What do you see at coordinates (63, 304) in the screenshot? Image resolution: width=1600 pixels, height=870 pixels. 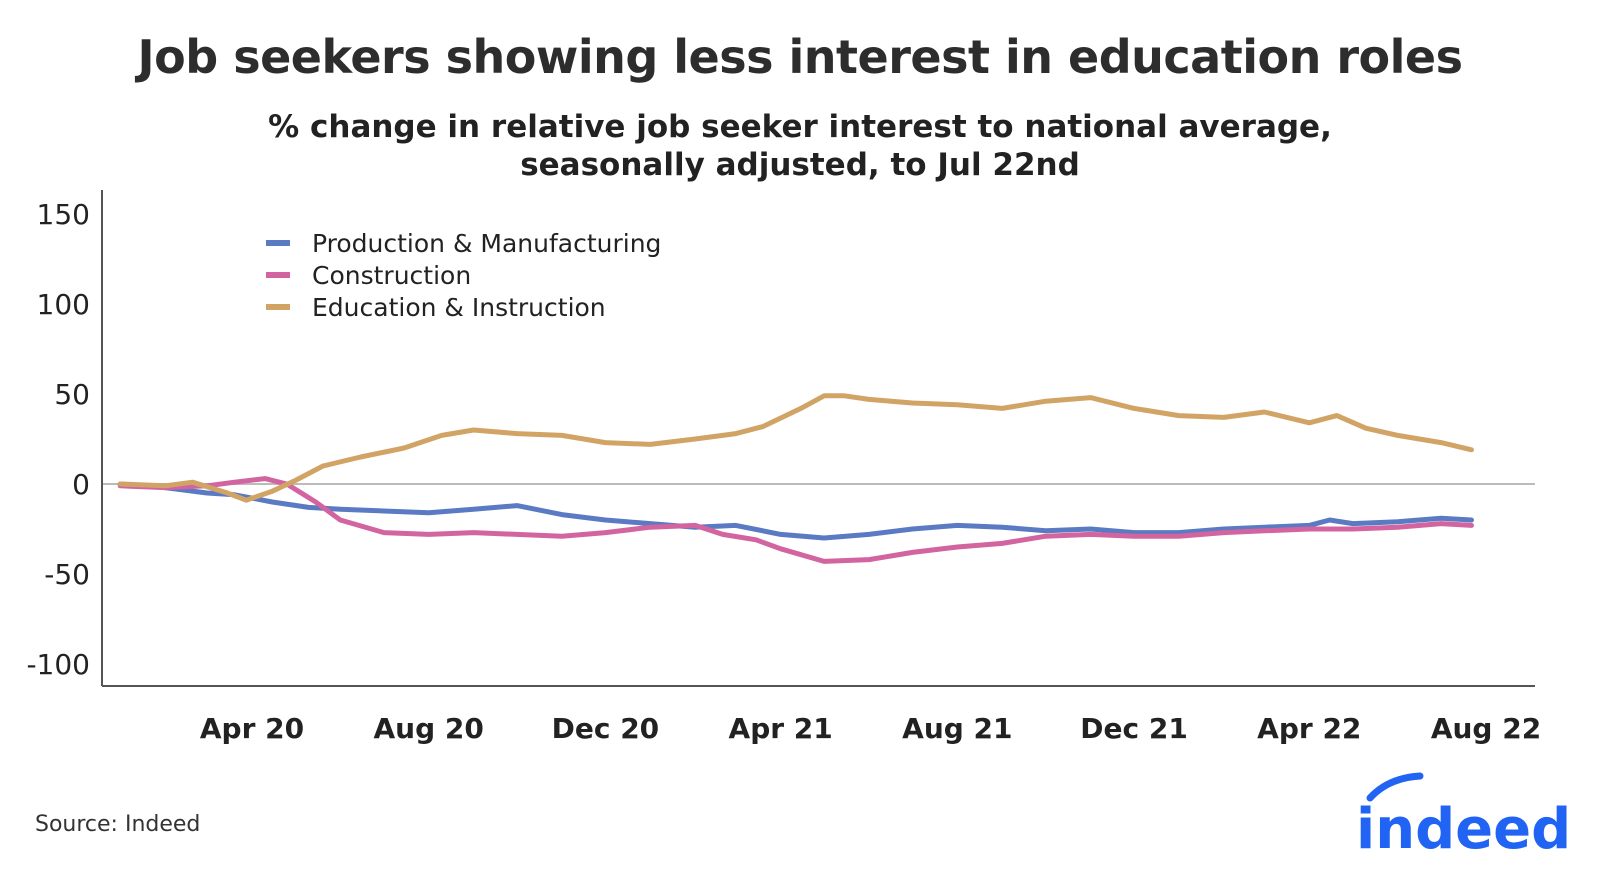 I see `y-tick-label: 100` at bounding box center [63, 304].